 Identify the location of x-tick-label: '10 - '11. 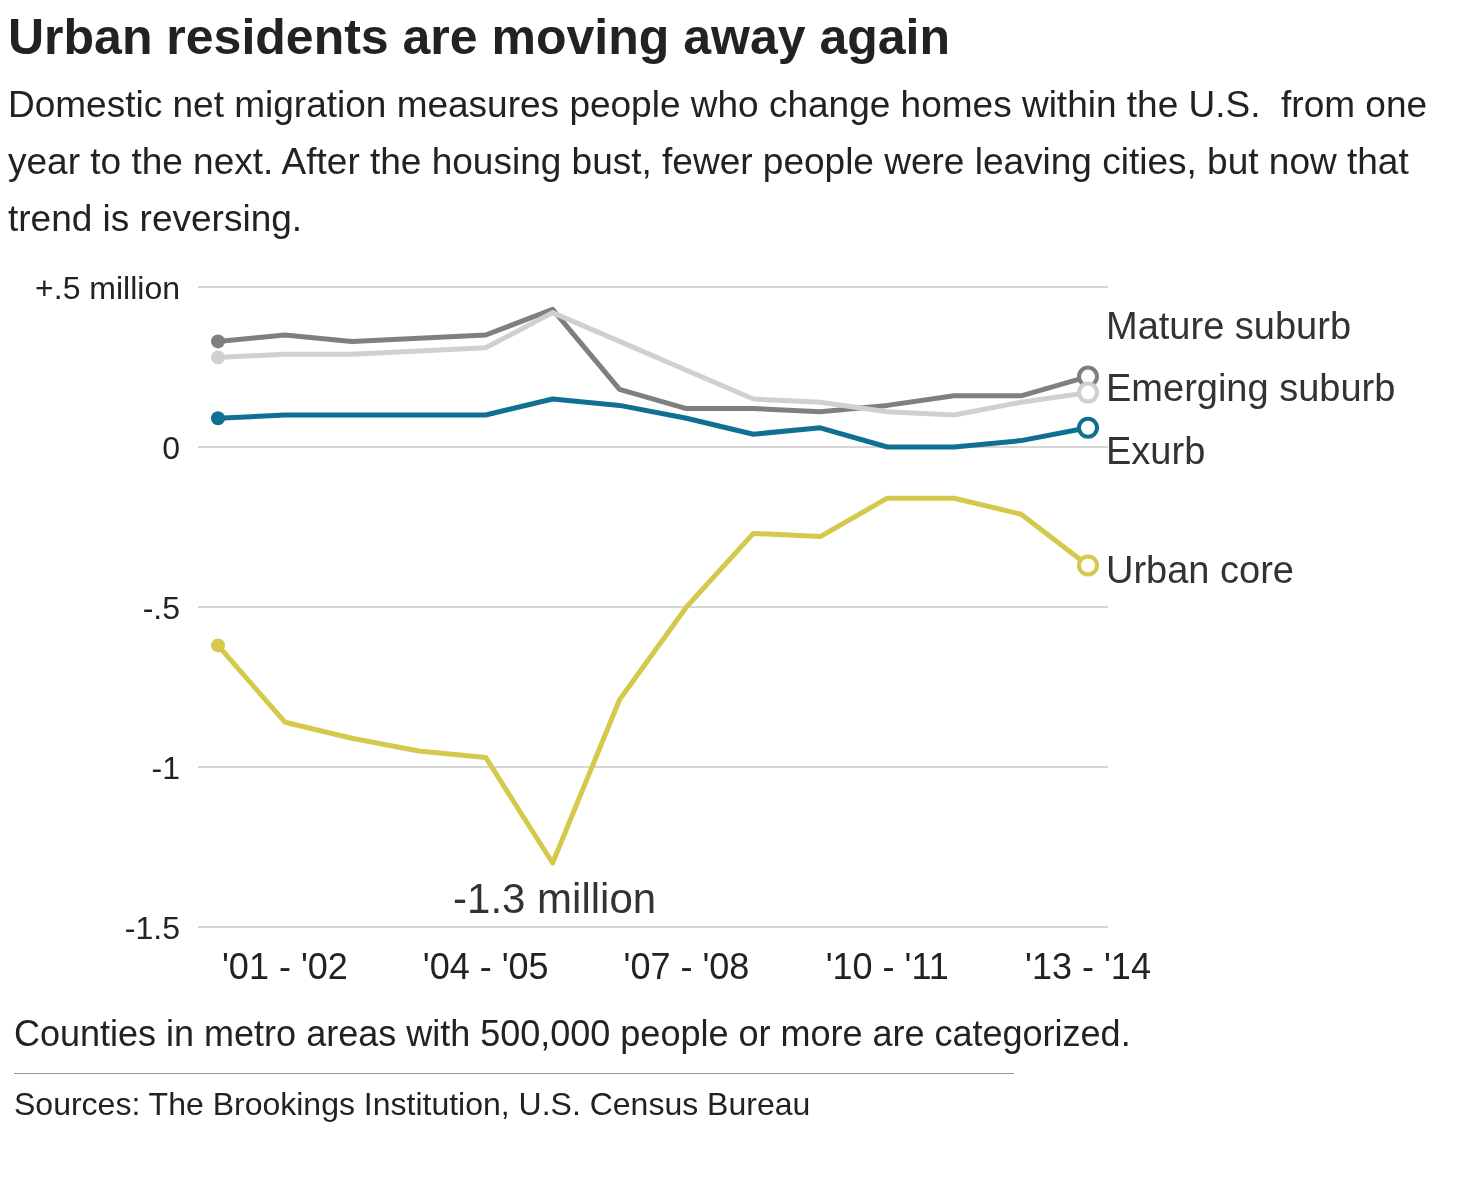
(887, 966).